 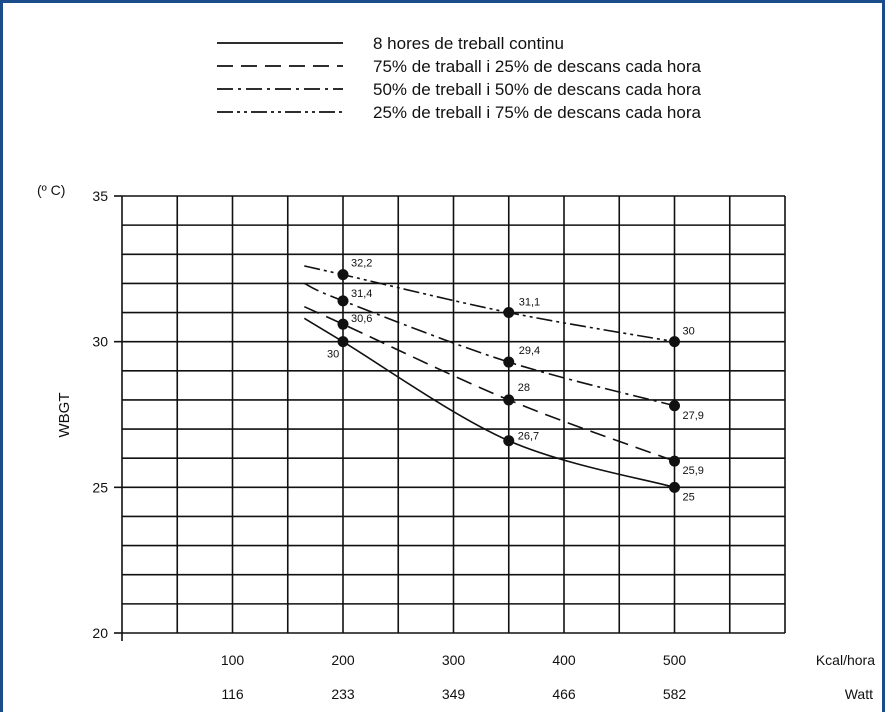 What do you see at coordinates (100, 342) in the screenshot?
I see `y-tick-label: 30` at bounding box center [100, 342].